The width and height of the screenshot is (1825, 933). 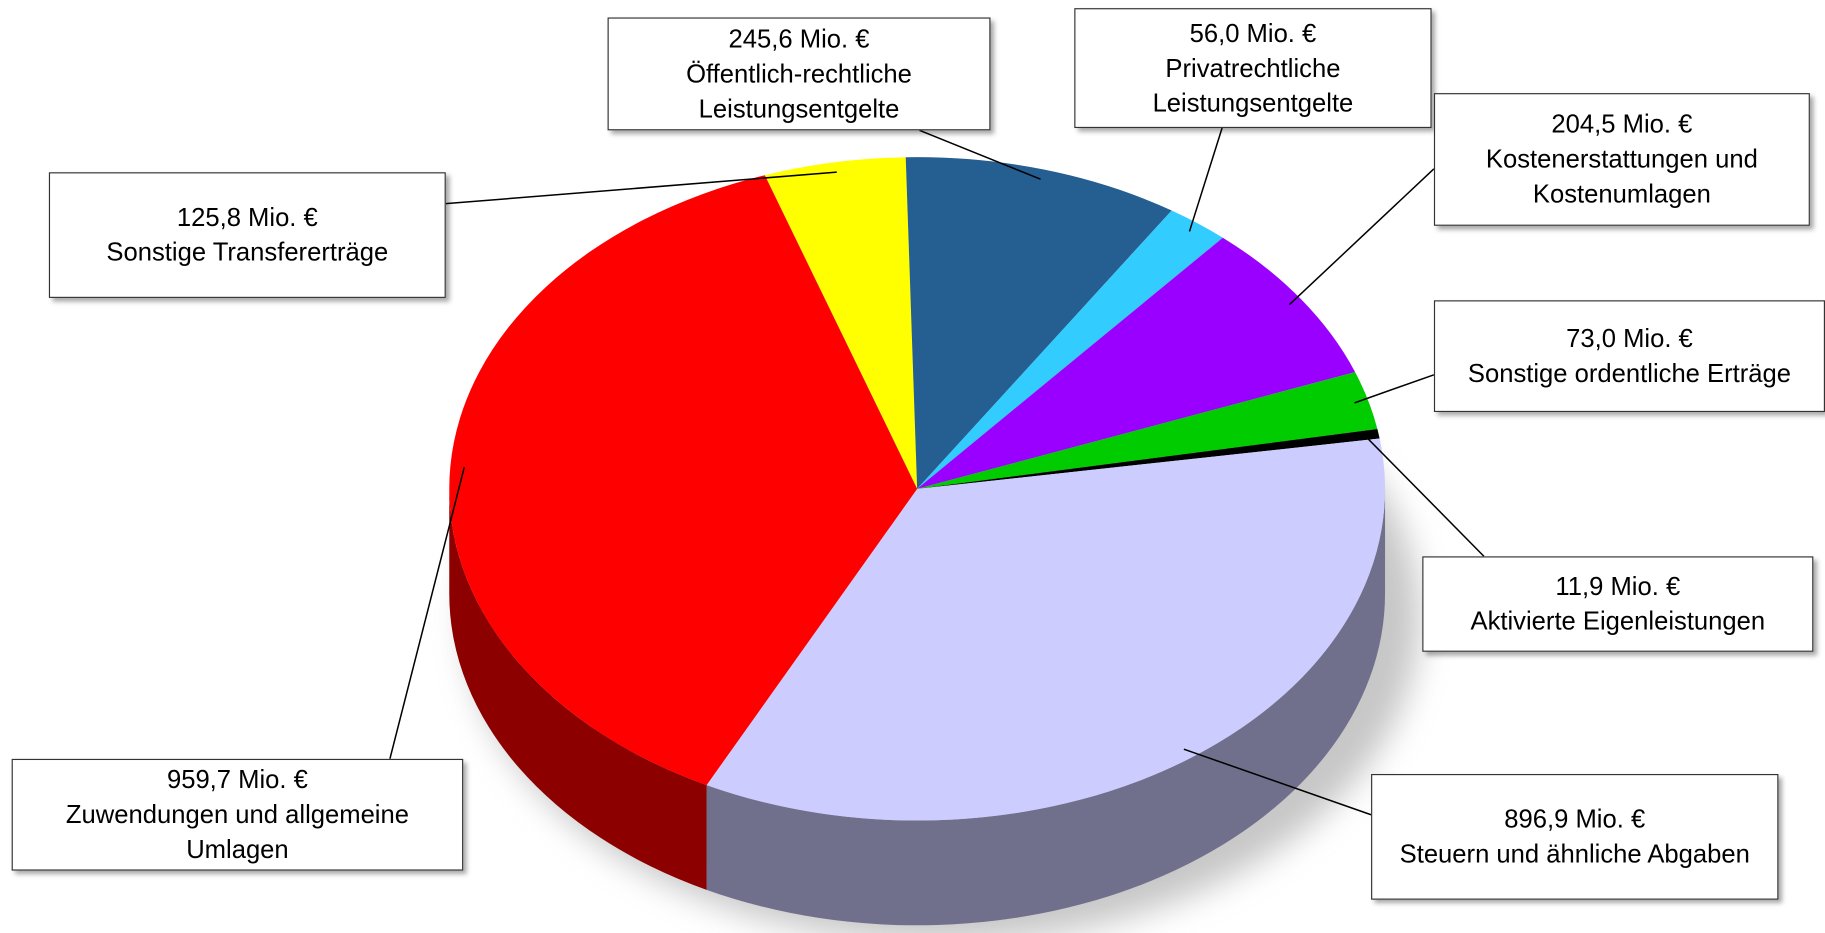 I want to click on category-label: Steuern und ähnliche Abgaben, so click(x=1574, y=854).